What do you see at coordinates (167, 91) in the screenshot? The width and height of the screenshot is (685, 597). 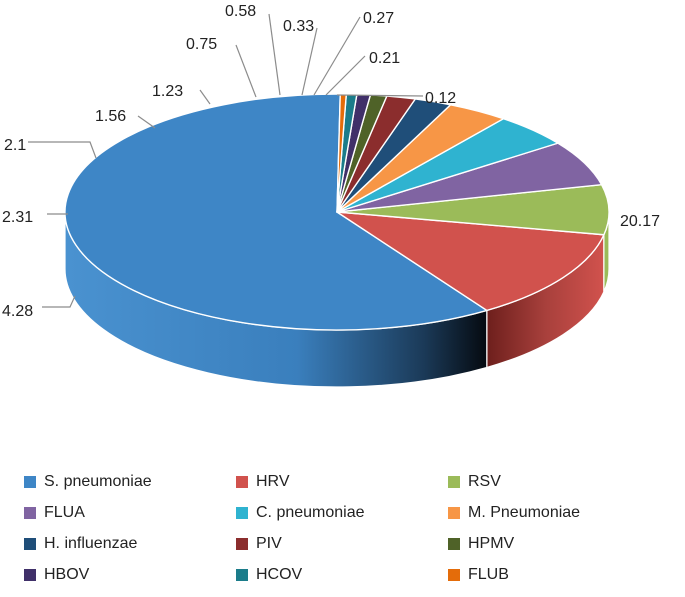 I see `data-label-m-pneumoniae: 1.23` at bounding box center [167, 91].